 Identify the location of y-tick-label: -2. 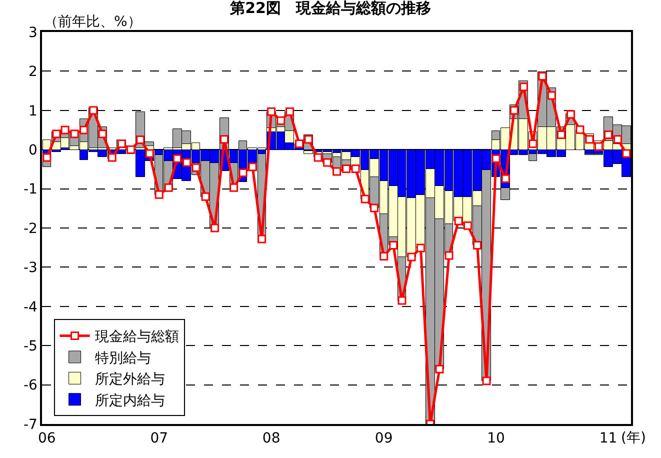
(30, 228).